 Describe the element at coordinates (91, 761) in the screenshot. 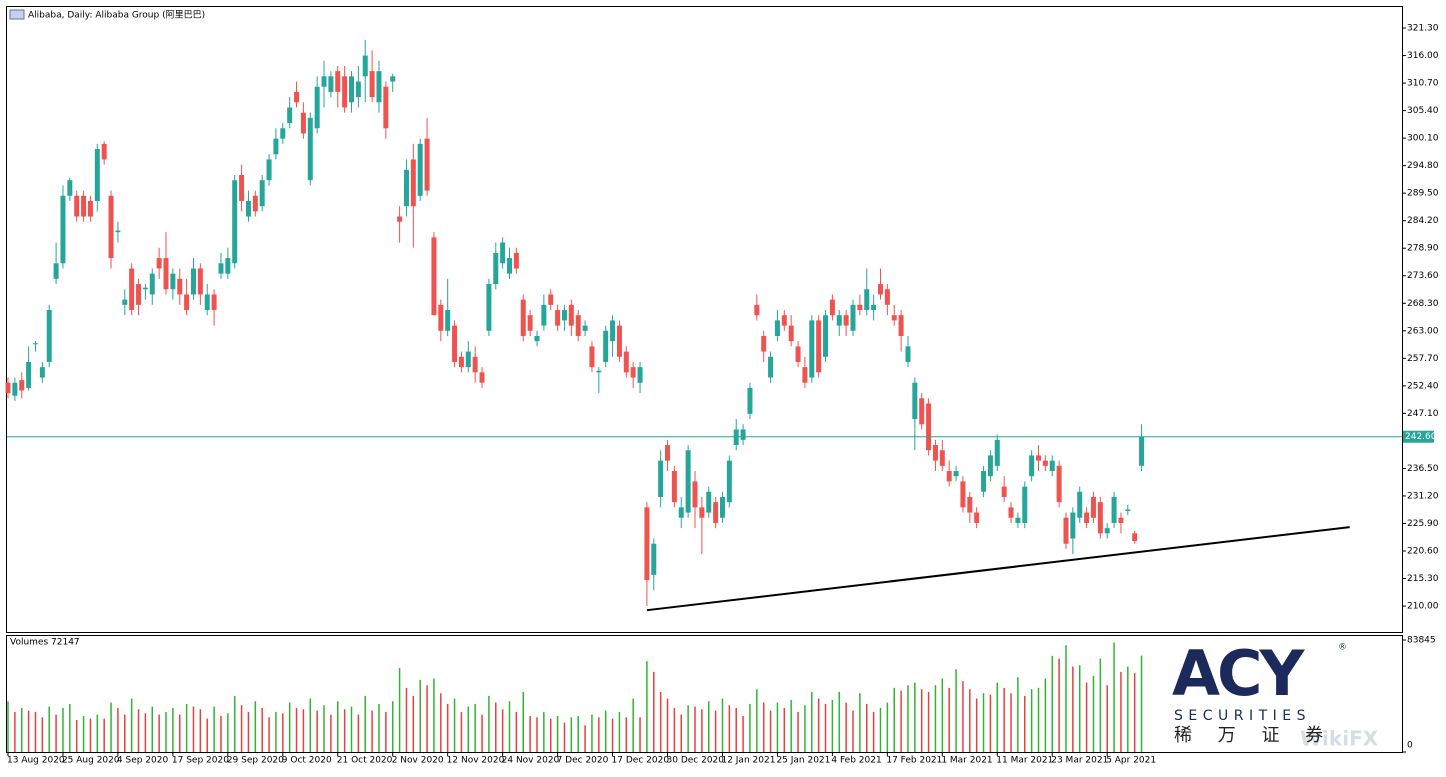

I see `x-tick-label: 25 Aug 2020` at that location.